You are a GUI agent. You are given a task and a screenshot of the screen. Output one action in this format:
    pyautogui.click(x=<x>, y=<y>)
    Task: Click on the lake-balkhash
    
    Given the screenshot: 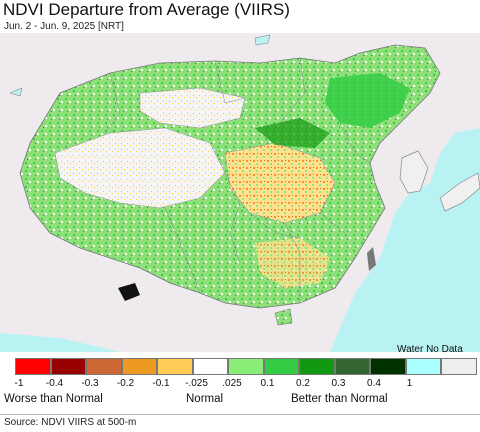 What is the action you would take?
    pyautogui.click(x=16, y=92)
    